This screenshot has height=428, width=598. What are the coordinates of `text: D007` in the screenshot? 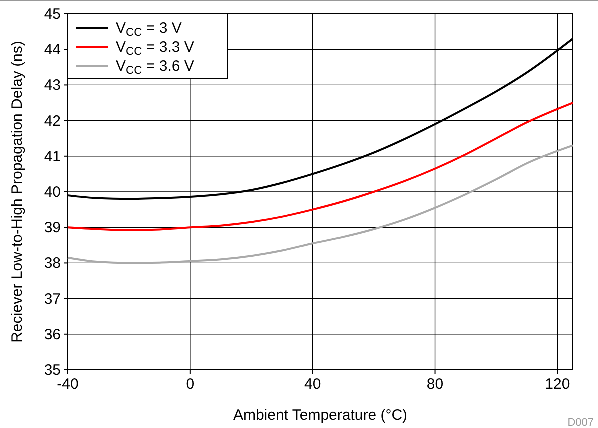 It's located at (581, 422).